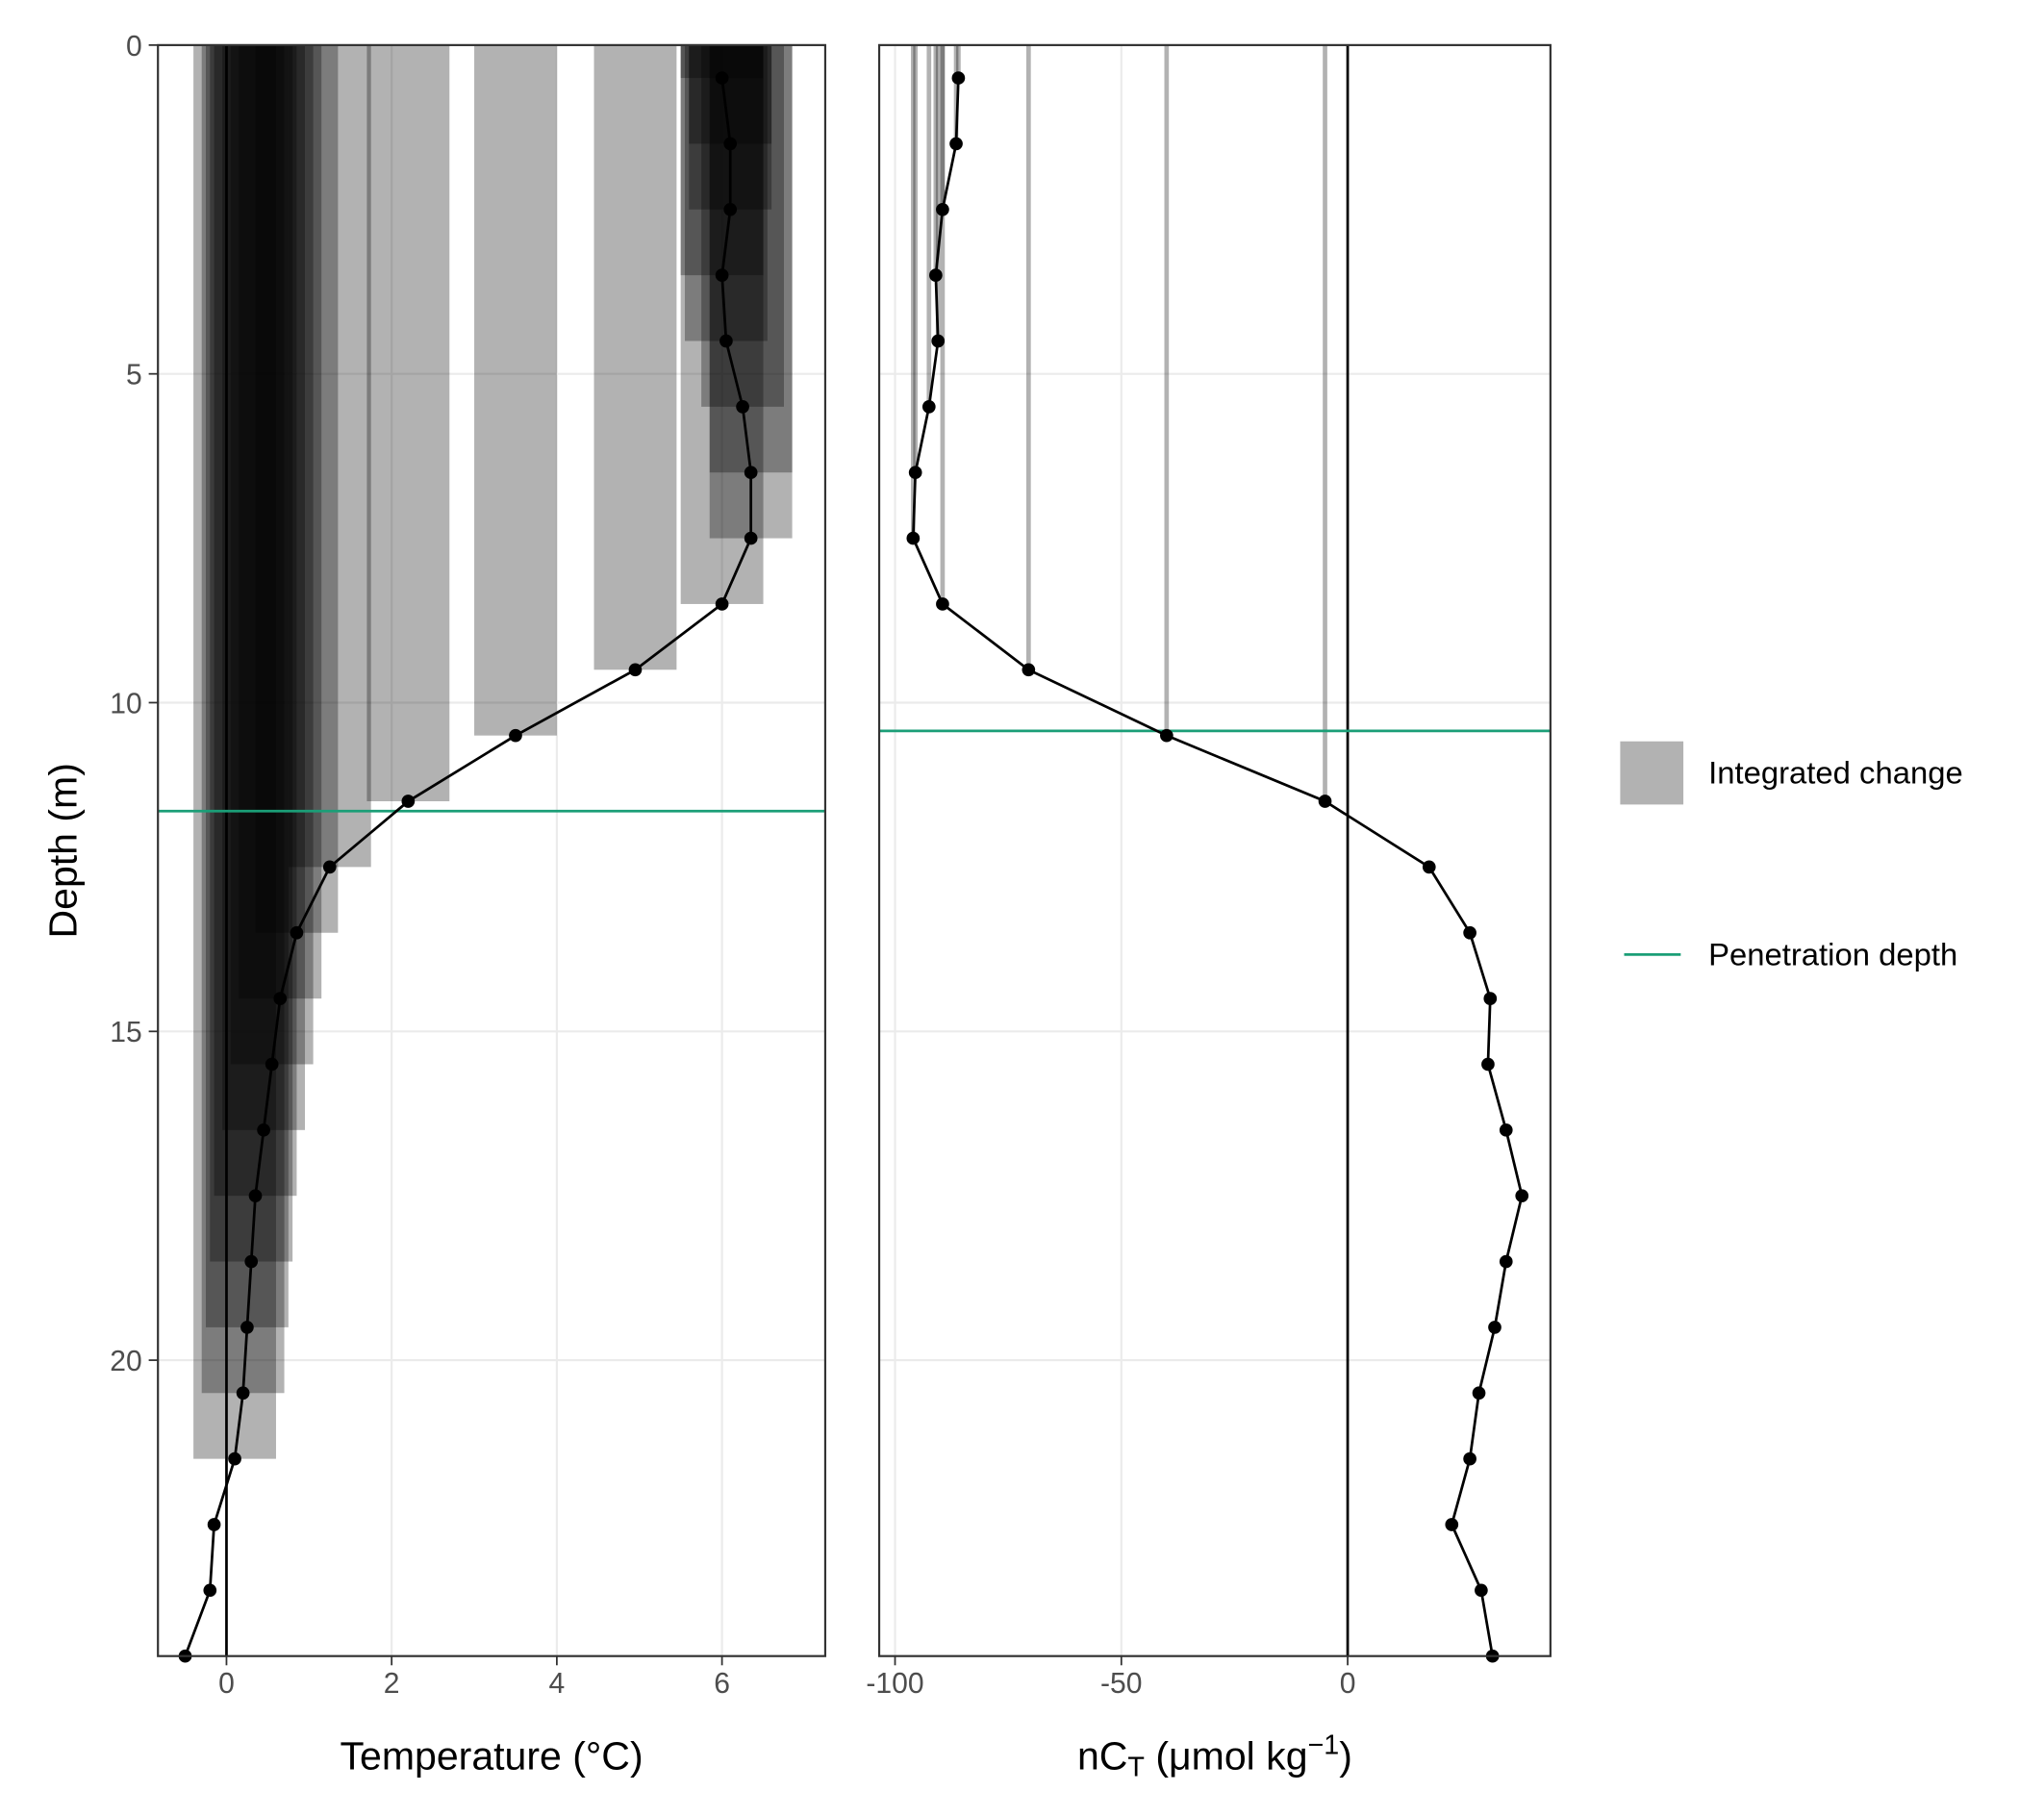  I want to click on y-tick-label: 20, so click(125, 1362).